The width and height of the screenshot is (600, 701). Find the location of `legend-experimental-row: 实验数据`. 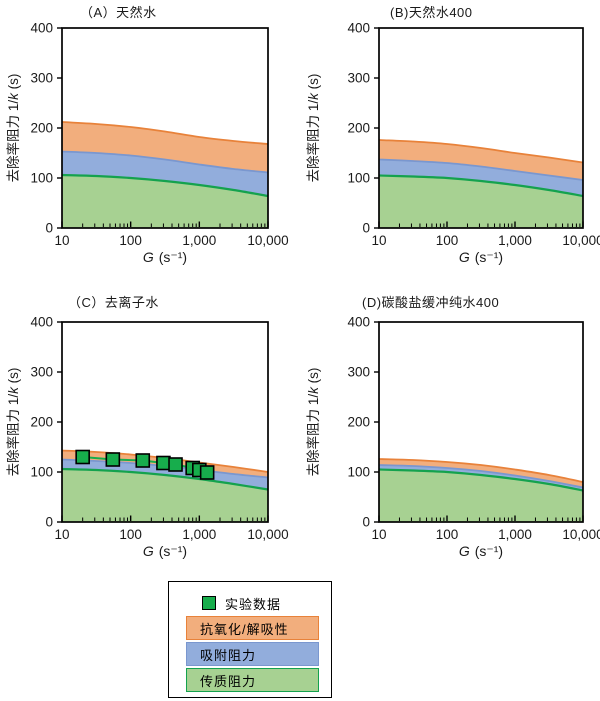

legend-experimental-row: 实验数据 is located at coordinates (242, 603).